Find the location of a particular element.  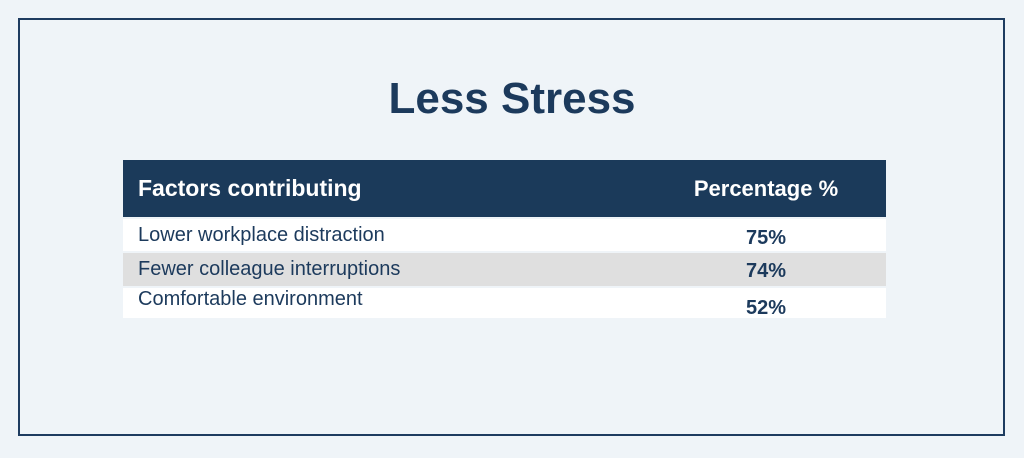

header-cell: Percentage % is located at coordinates (766, 188).